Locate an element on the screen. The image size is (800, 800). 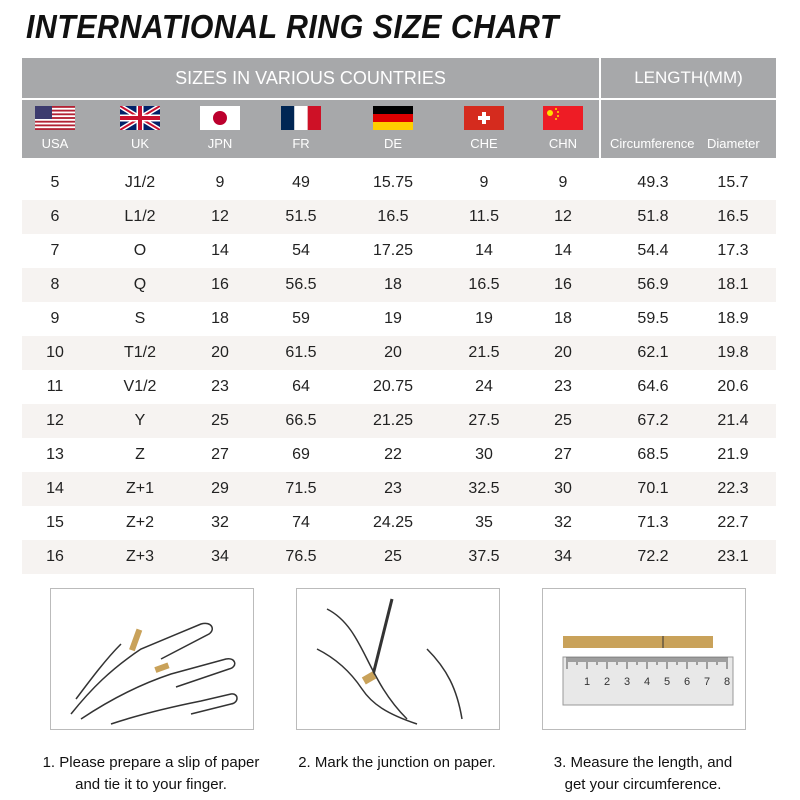
sizes-header: SIZES IN VARIOUS COUNTRIES is located at coordinates (310, 78).